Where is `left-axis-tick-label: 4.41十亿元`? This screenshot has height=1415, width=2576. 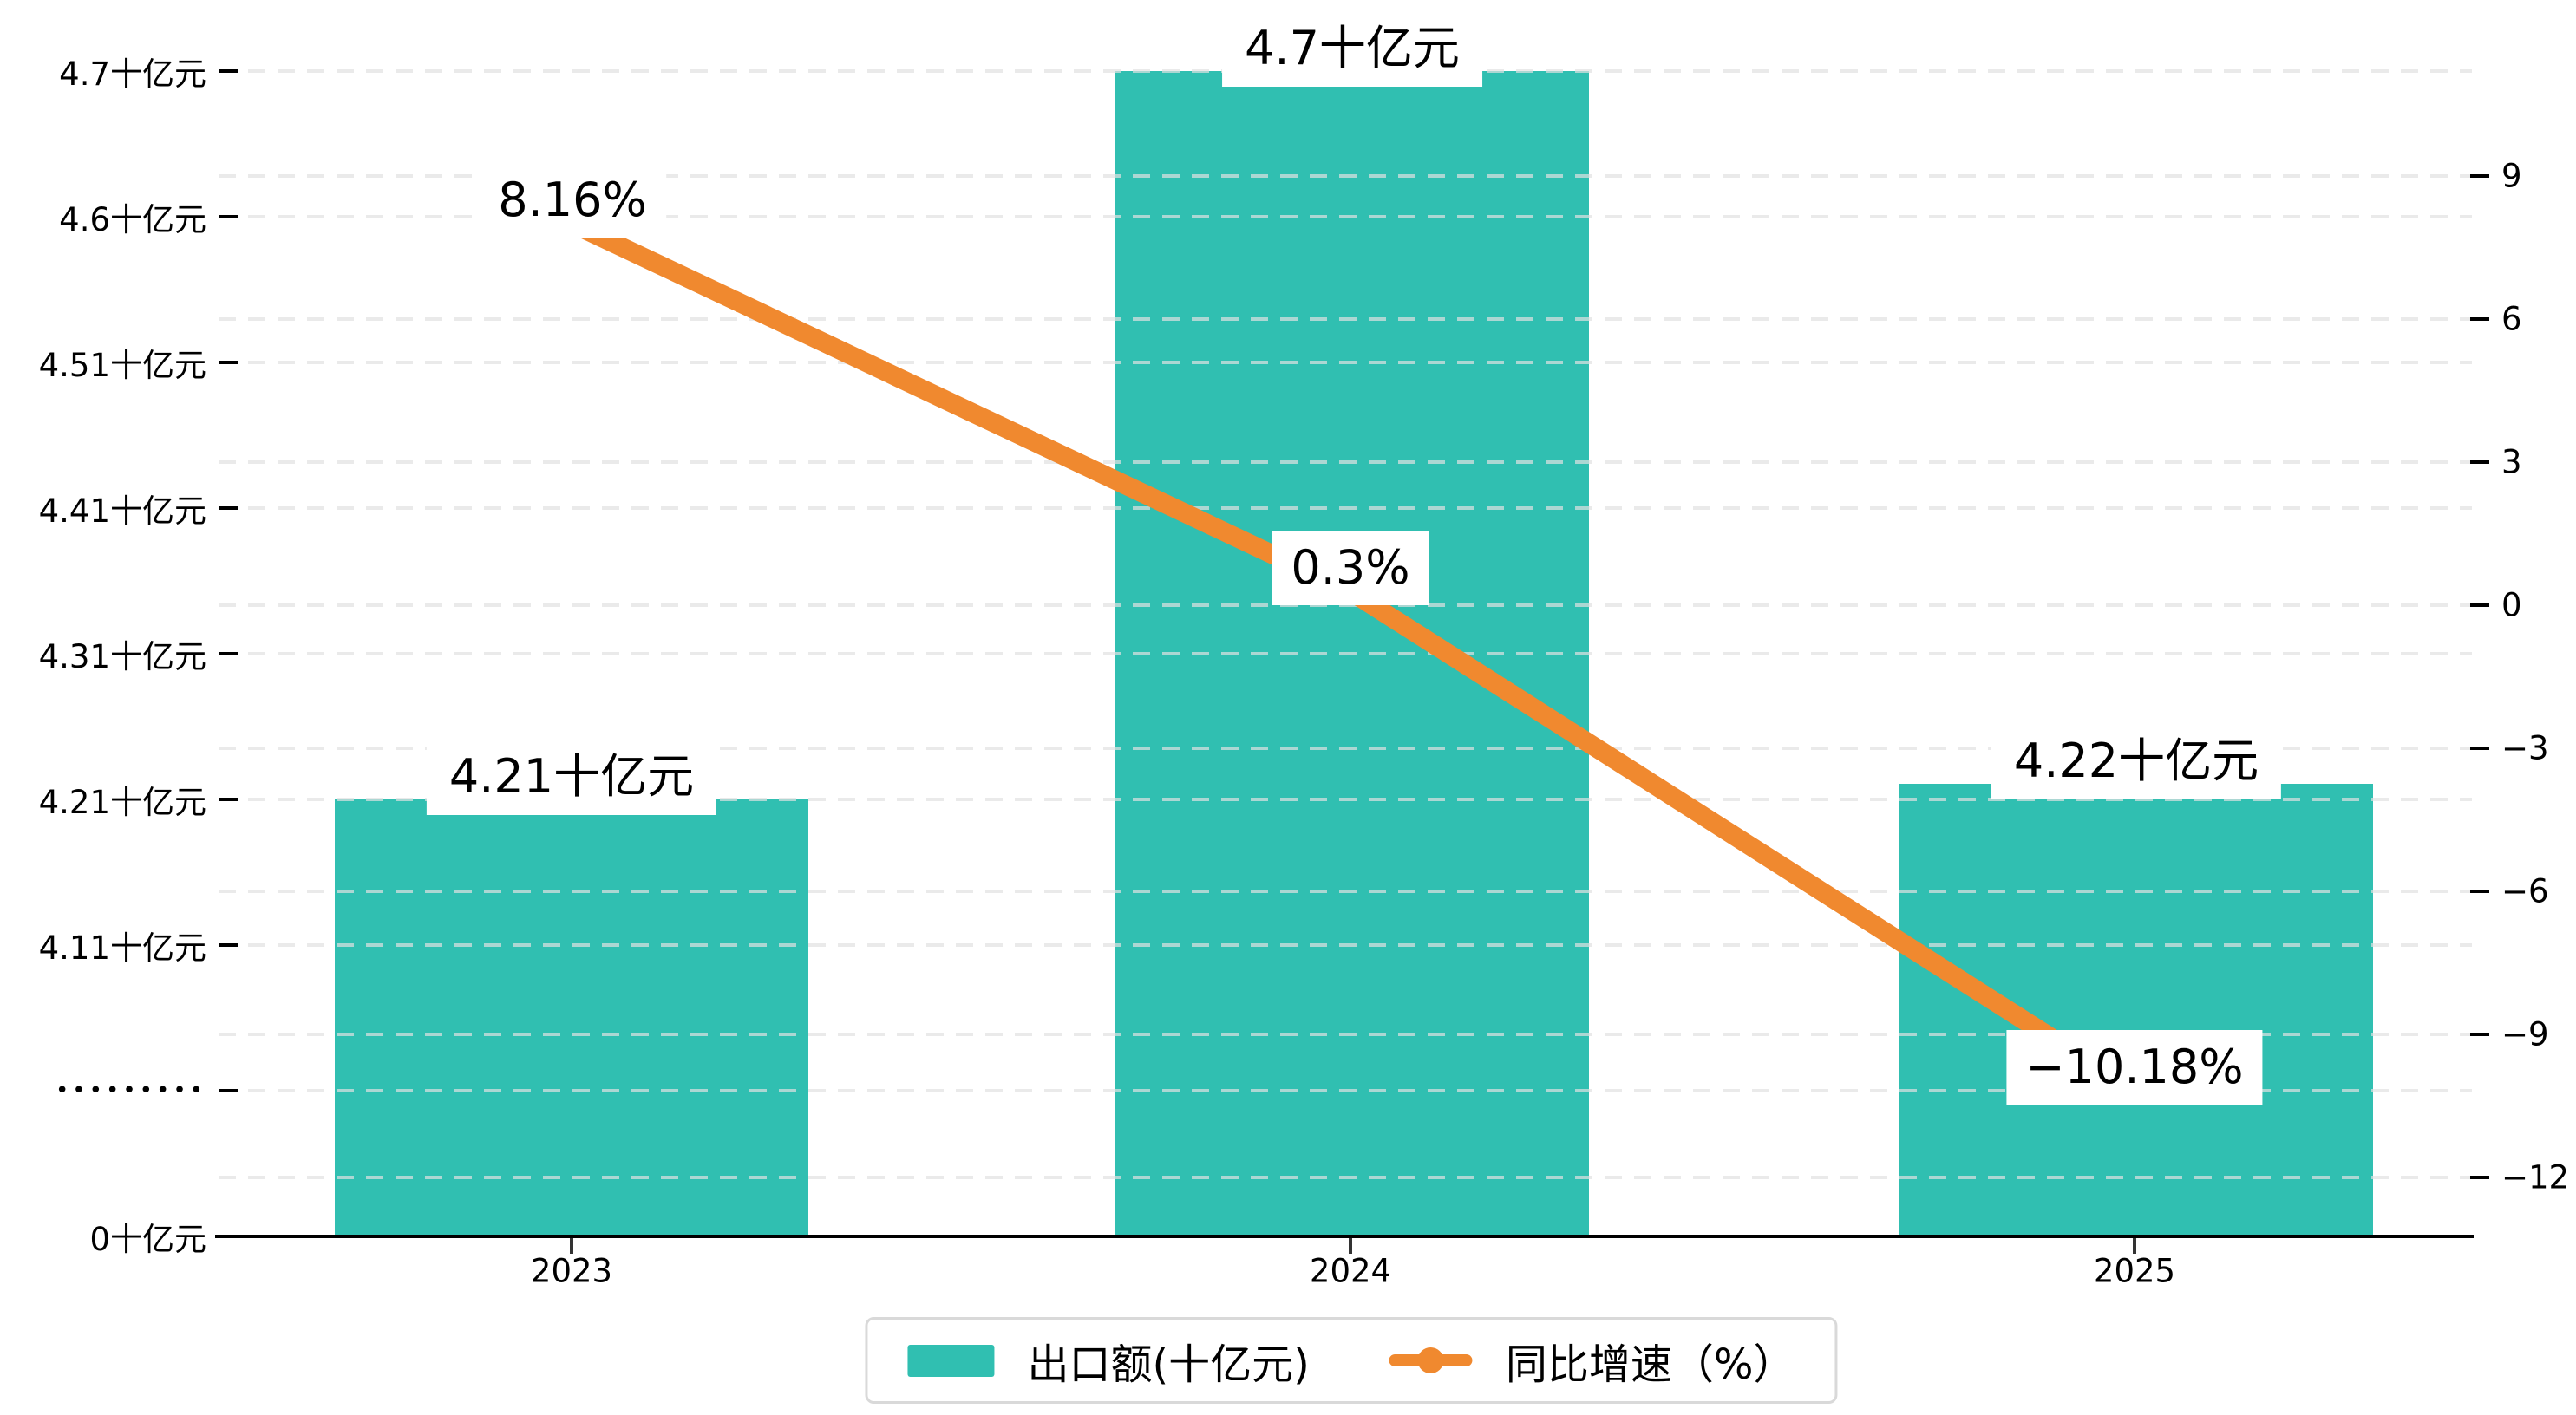
left-axis-tick-label: 4.41十亿元 is located at coordinates (122, 511).